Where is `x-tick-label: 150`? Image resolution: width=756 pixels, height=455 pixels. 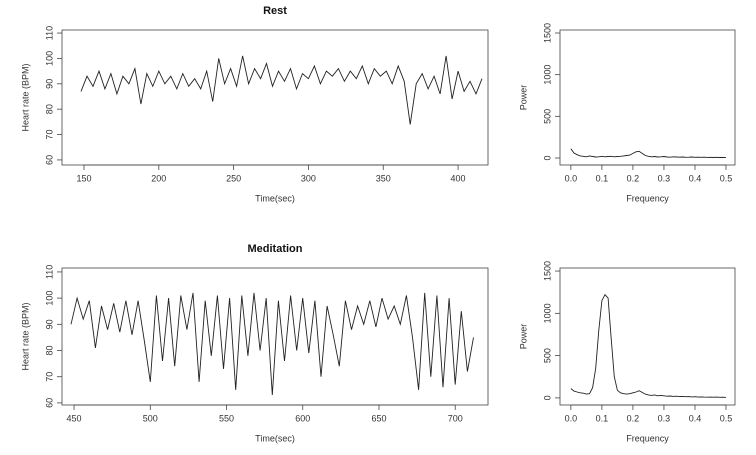 x-tick-label: 150 is located at coordinates (83, 178).